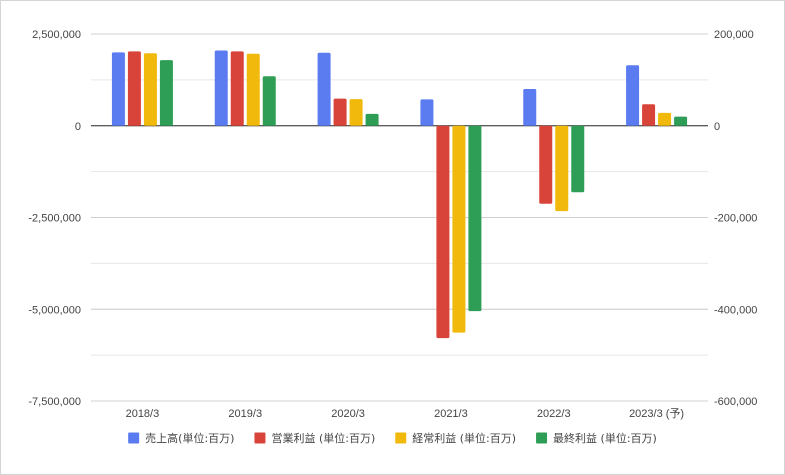 The height and width of the screenshot is (475, 785). Describe the element at coordinates (348, 414) in the screenshot. I see `x-axis-tick-label: 2020/3` at that location.